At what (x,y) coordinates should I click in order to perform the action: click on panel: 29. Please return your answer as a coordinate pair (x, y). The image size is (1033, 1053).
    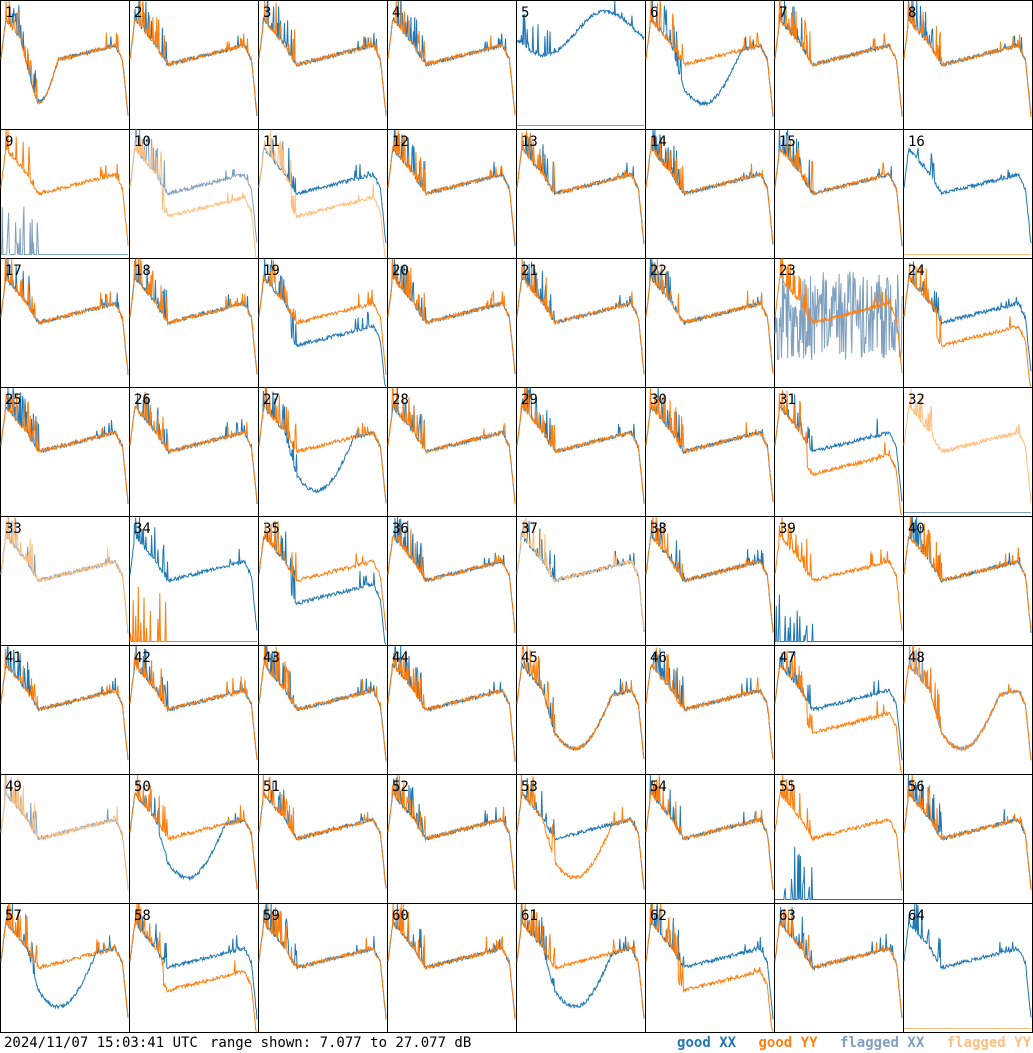
    Looking at the image, I should click on (581, 452).